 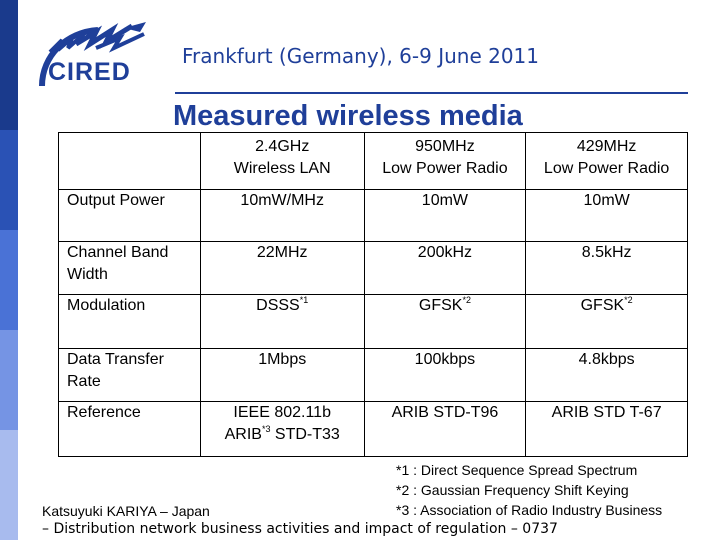 What do you see at coordinates (129, 429) in the screenshot?
I see `row-label: Reference` at bounding box center [129, 429].